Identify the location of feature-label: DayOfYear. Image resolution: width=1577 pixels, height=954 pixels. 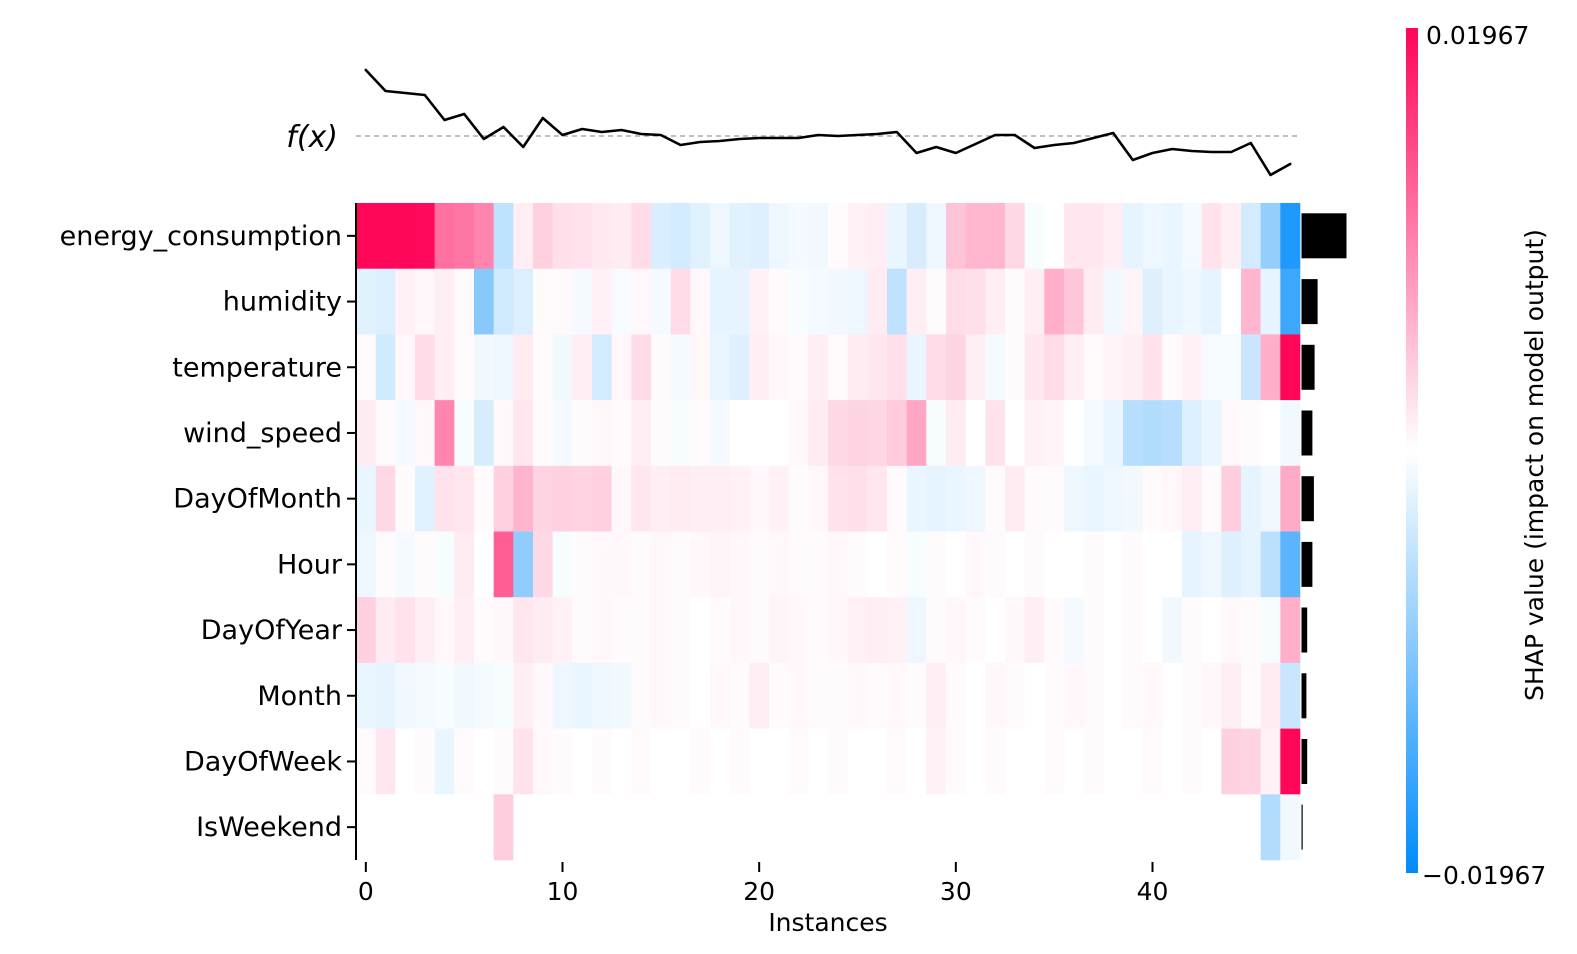
(272, 630).